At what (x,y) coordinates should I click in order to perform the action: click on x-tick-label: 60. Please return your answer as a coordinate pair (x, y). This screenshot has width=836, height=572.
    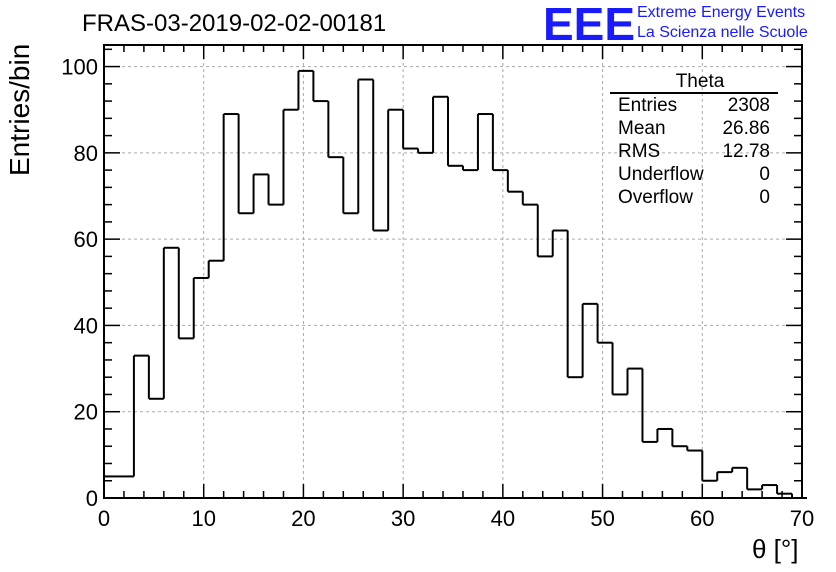
    Looking at the image, I should click on (702, 518).